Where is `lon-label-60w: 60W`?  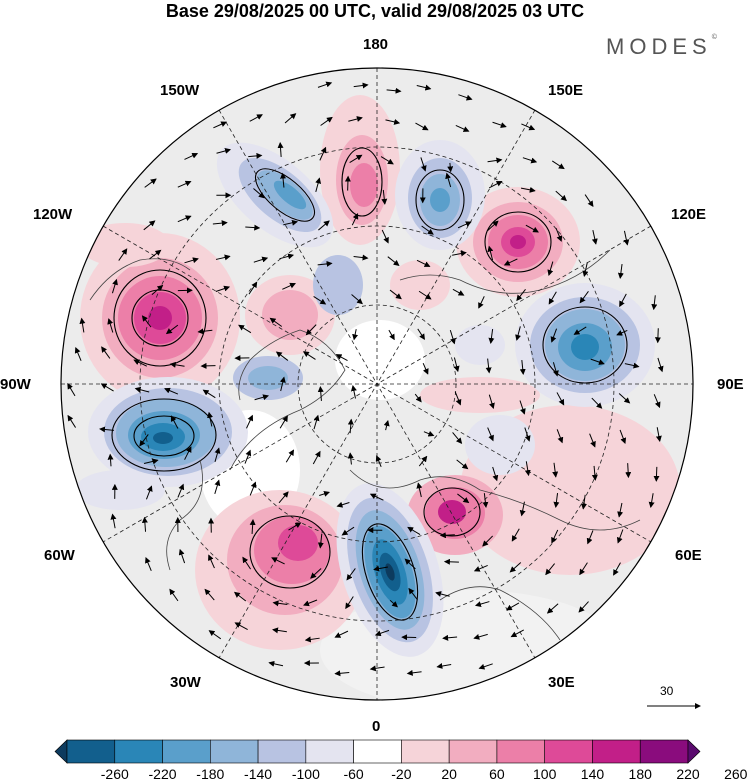
lon-label-60w: 60W is located at coordinates (59, 555).